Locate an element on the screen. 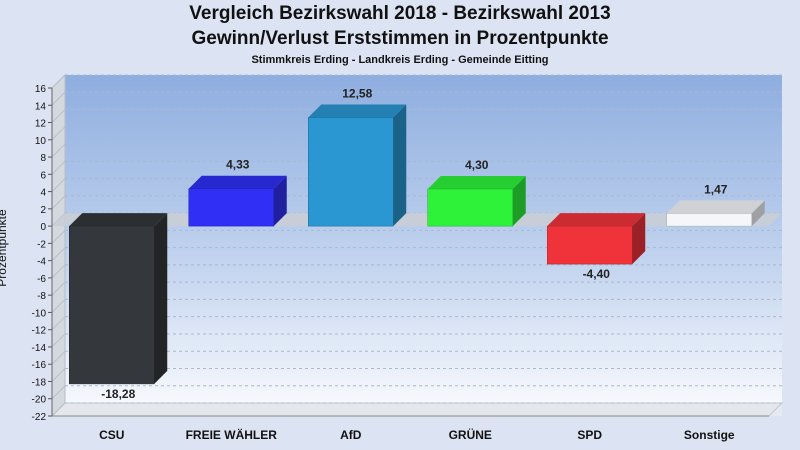 The image size is (800, 450). data-label: 12,58 is located at coordinates (357, 94).